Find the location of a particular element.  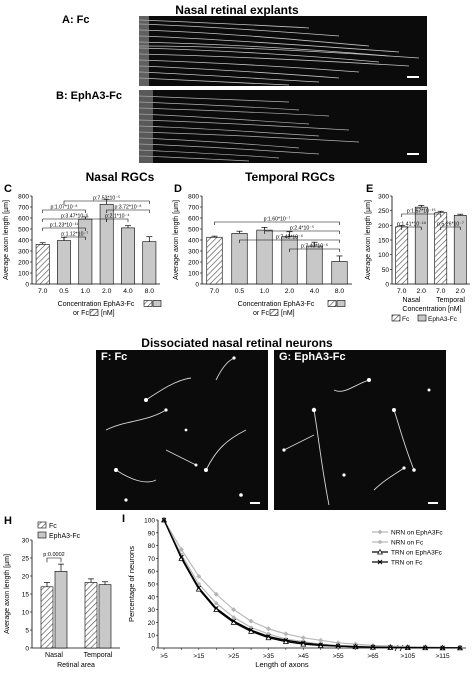

legend-epha3-h: EphA3-Fc is located at coordinates (65, 536).